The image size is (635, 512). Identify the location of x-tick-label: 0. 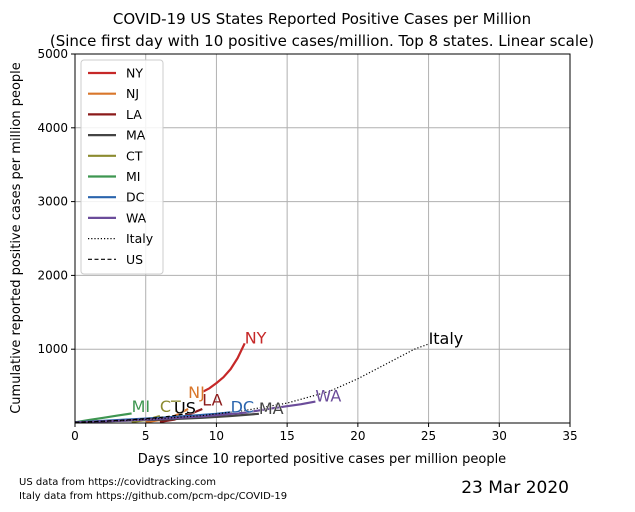
(75, 436).